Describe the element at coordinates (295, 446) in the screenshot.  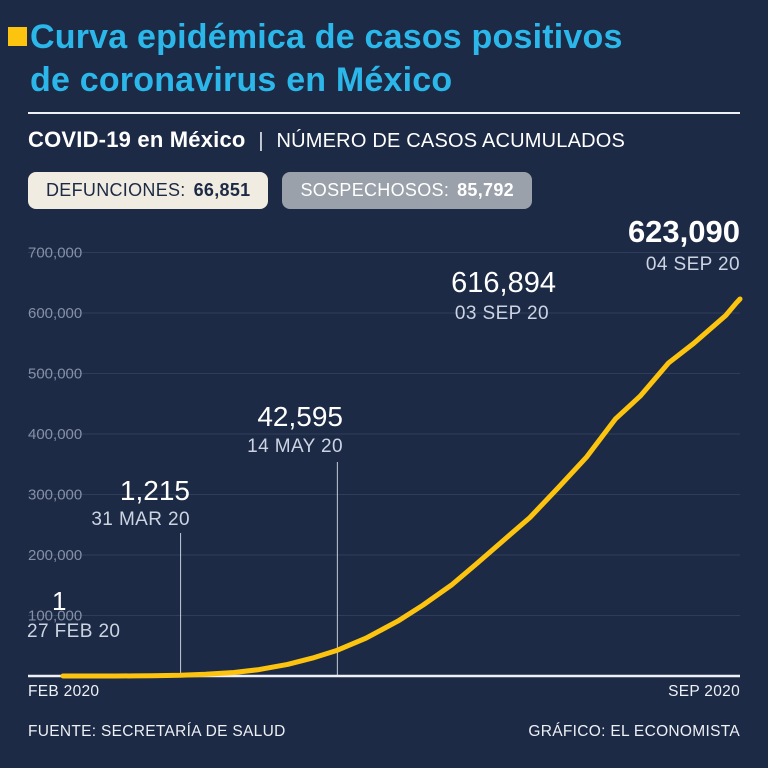
I see `annotation-date: 14 MAY 20` at that location.